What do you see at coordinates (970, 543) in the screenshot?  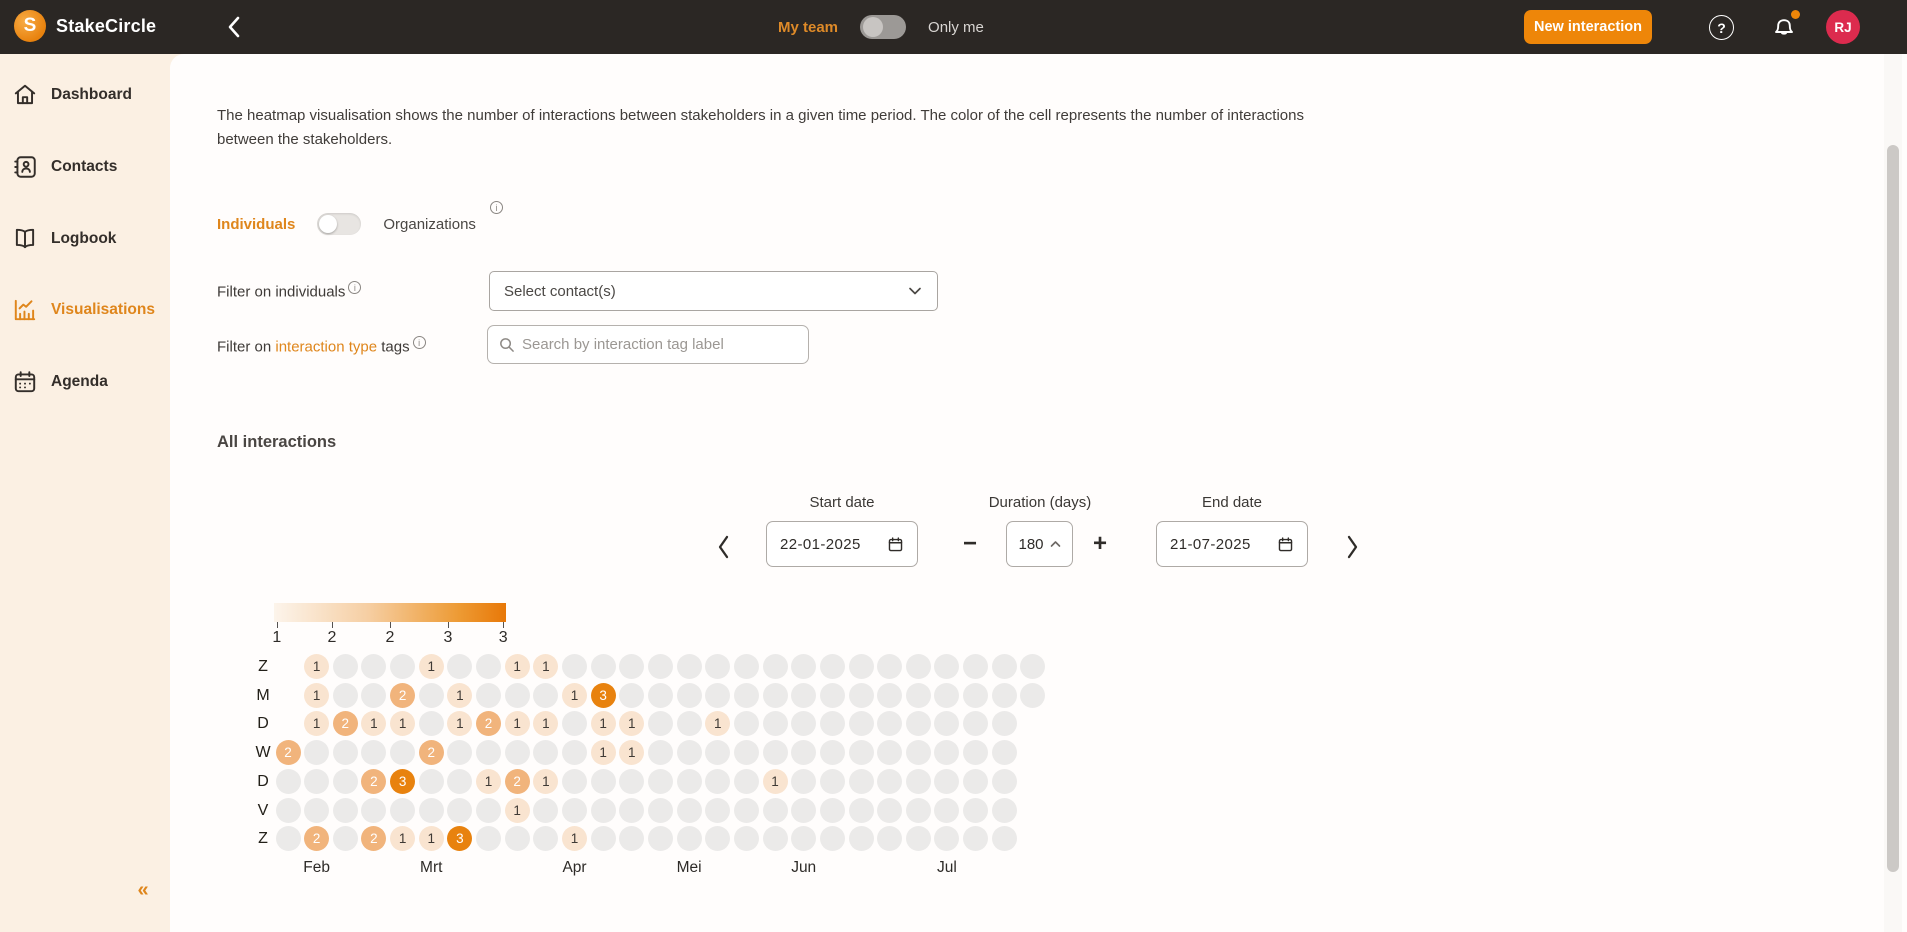 I see `duration-decrease-button: −` at bounding box center [970, 543].